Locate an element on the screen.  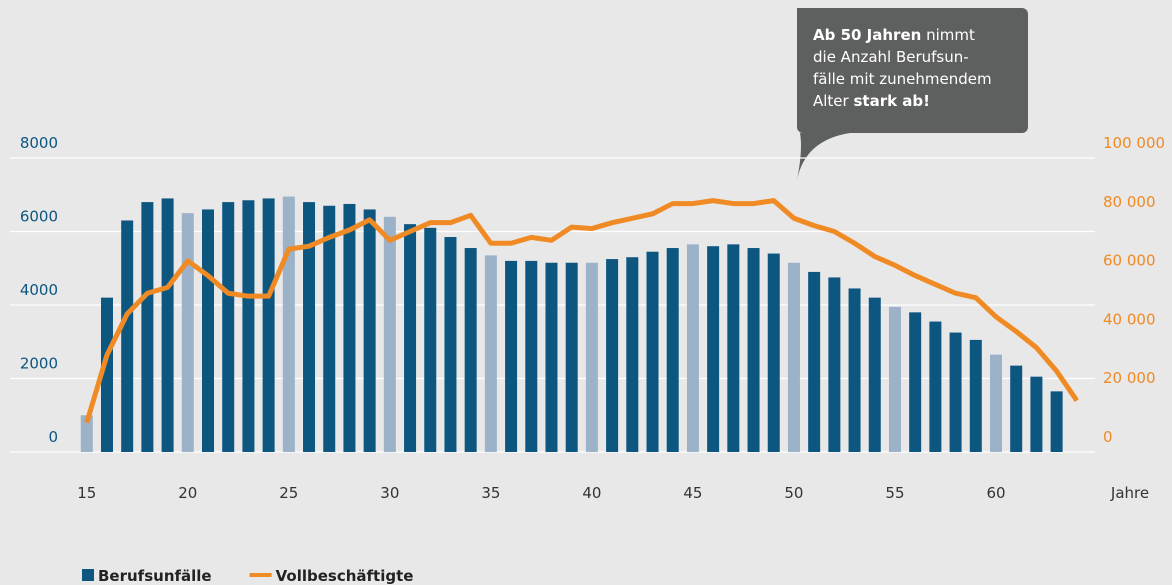
y2-tick-label: 60 000 is located at coordinates (1129, 261).